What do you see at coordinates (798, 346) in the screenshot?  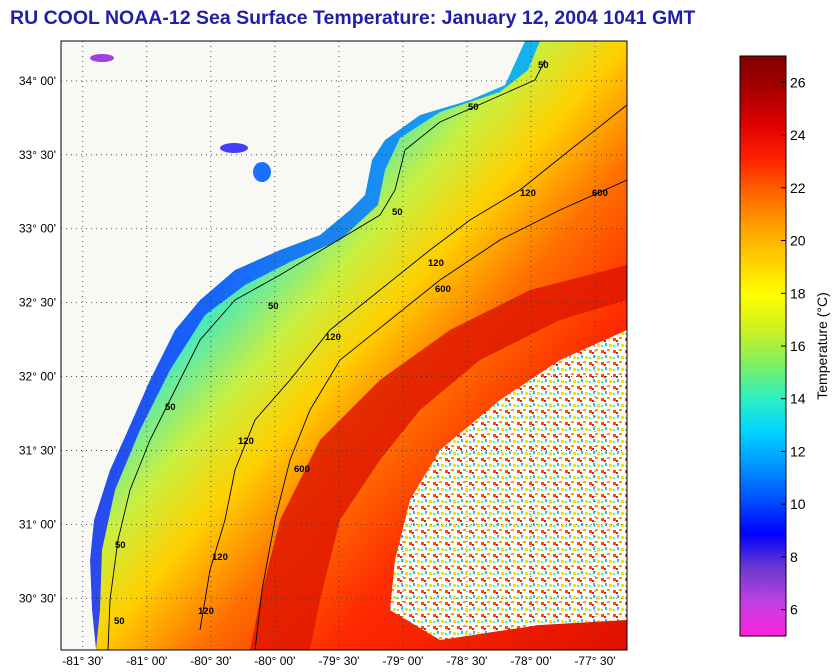 I see `colorbar-tick-label: 16` at bounding box center [798, 346].